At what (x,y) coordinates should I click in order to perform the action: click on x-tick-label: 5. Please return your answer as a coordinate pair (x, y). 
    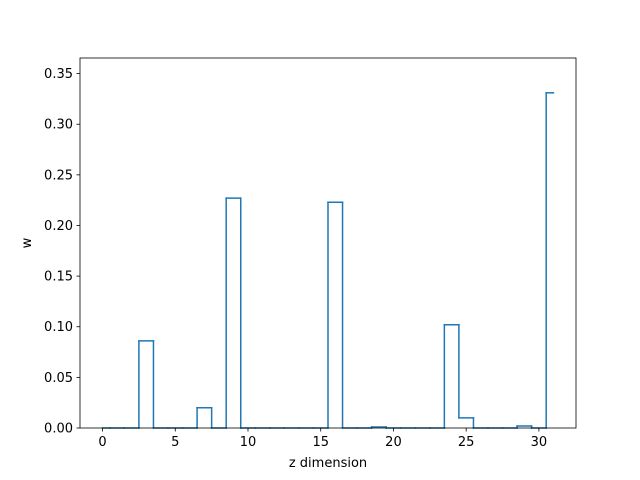
    Looking at the image, I should click on (175, 442).